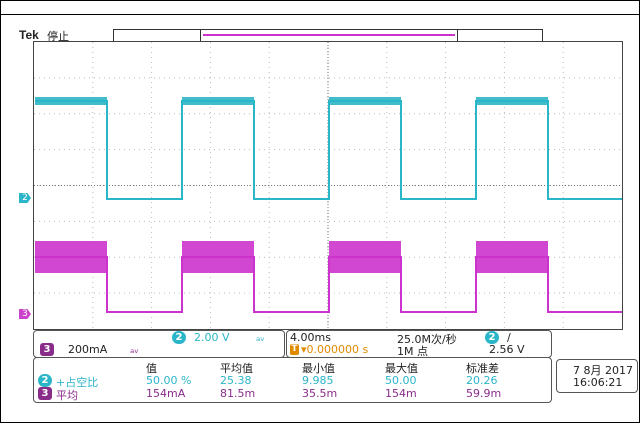 Image resolution: width=640 pixels, height=423 pixels. I want to click on trigger-delay: ▾0.000000 s, so click(334, 349).